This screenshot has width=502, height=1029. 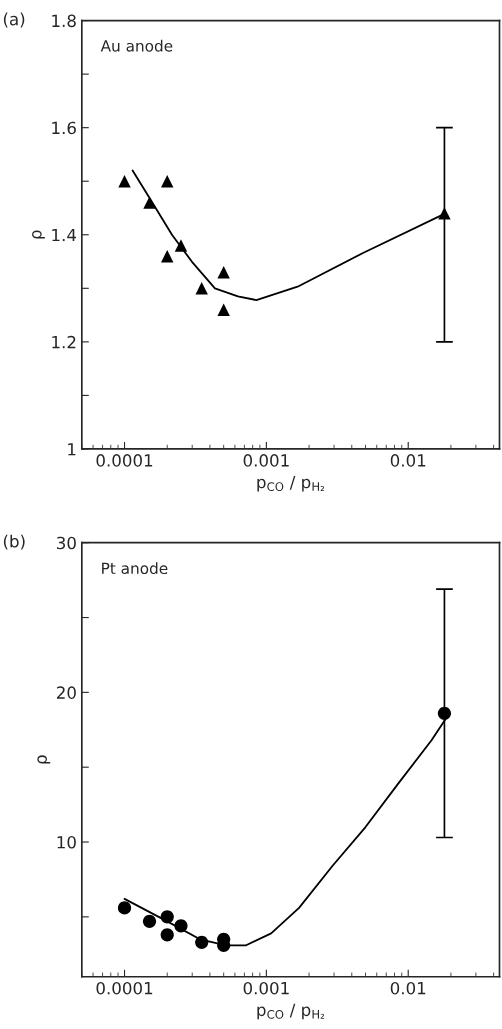 I want to click on y-tick-label: 20, so click(x=66, y=692).